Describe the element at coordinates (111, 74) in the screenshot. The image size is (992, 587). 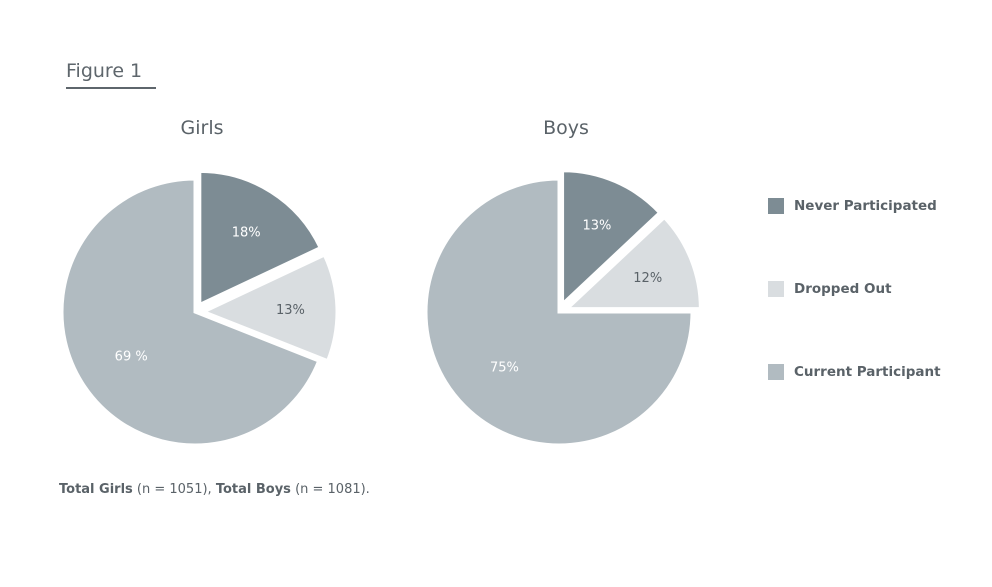
I see `figure-title: Figure 1` at that location.